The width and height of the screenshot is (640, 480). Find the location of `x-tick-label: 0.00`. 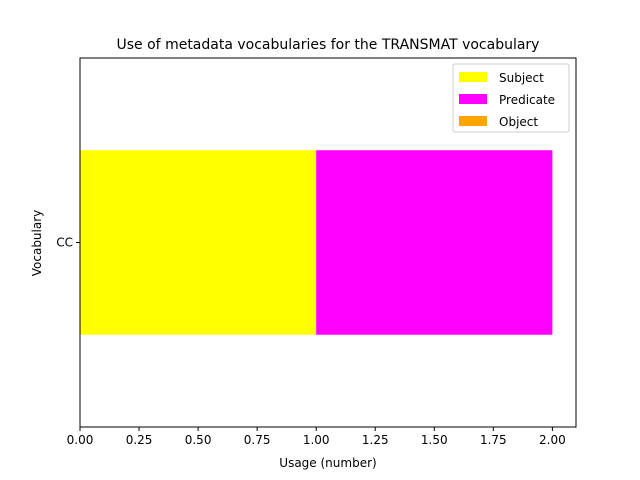

x-tick-label: 0.00 is located at coordinates (80, 440).